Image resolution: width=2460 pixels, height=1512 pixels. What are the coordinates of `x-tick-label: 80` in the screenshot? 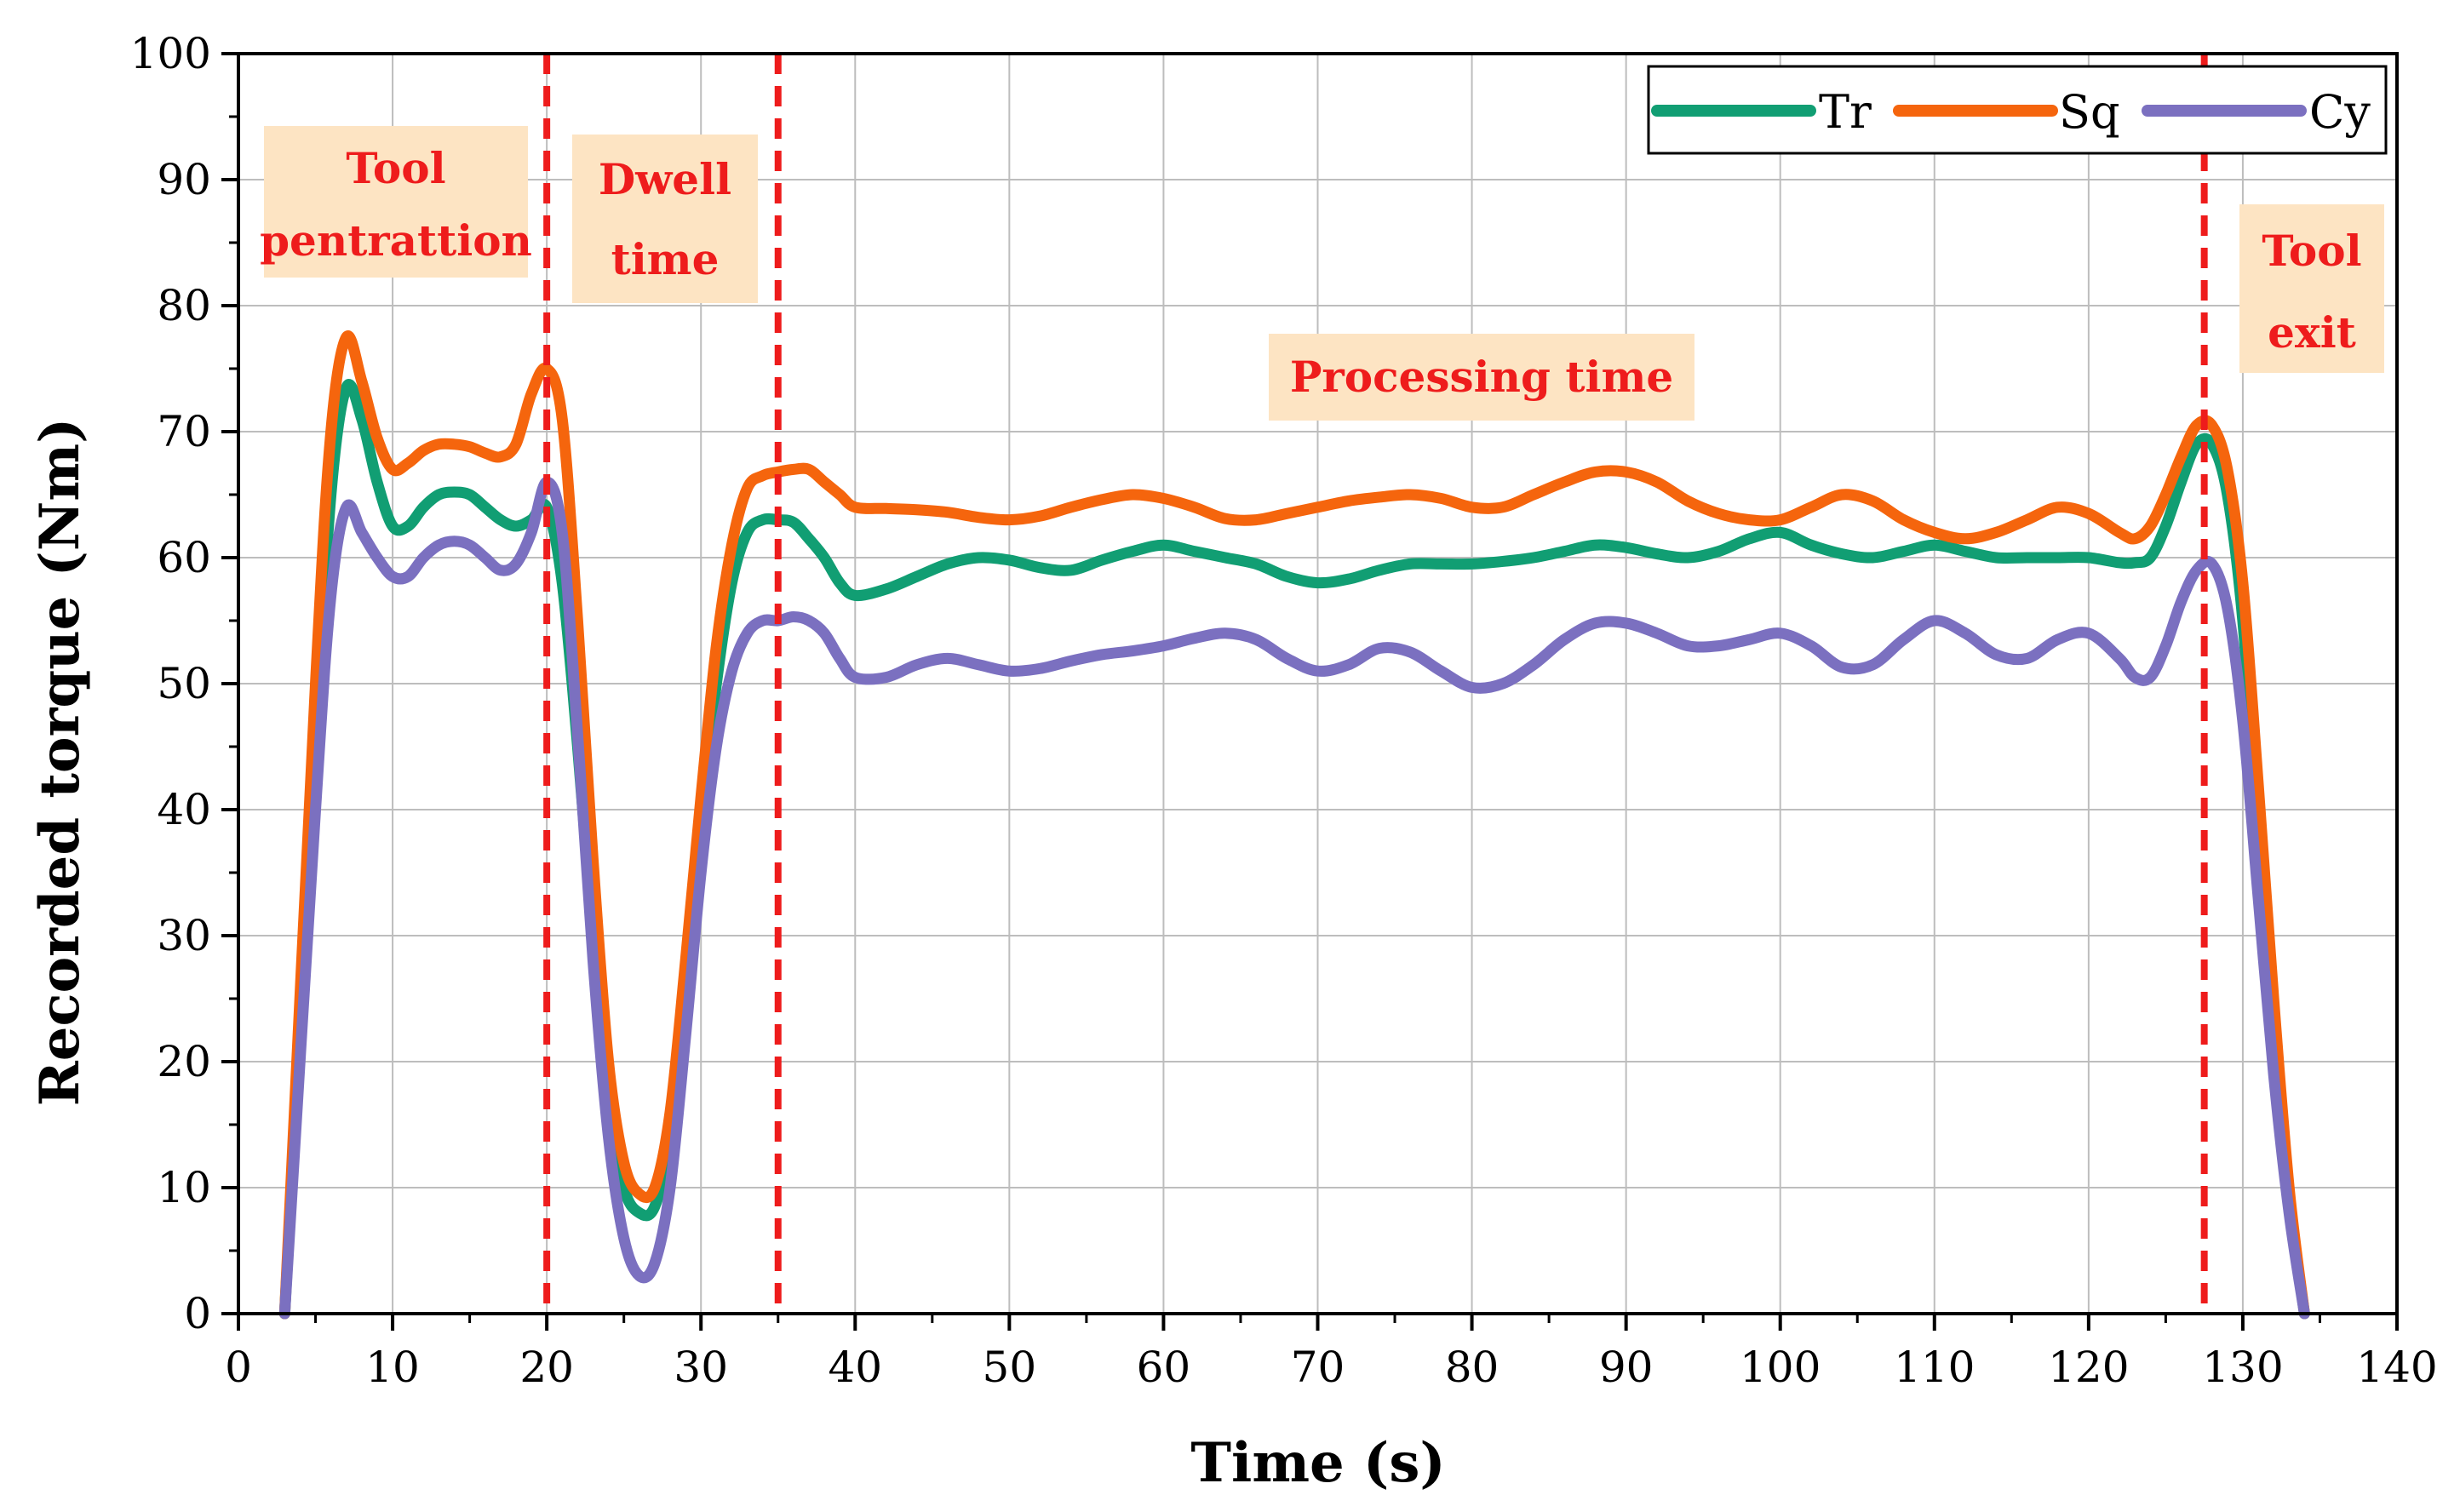 It's located at (1472, 1367).